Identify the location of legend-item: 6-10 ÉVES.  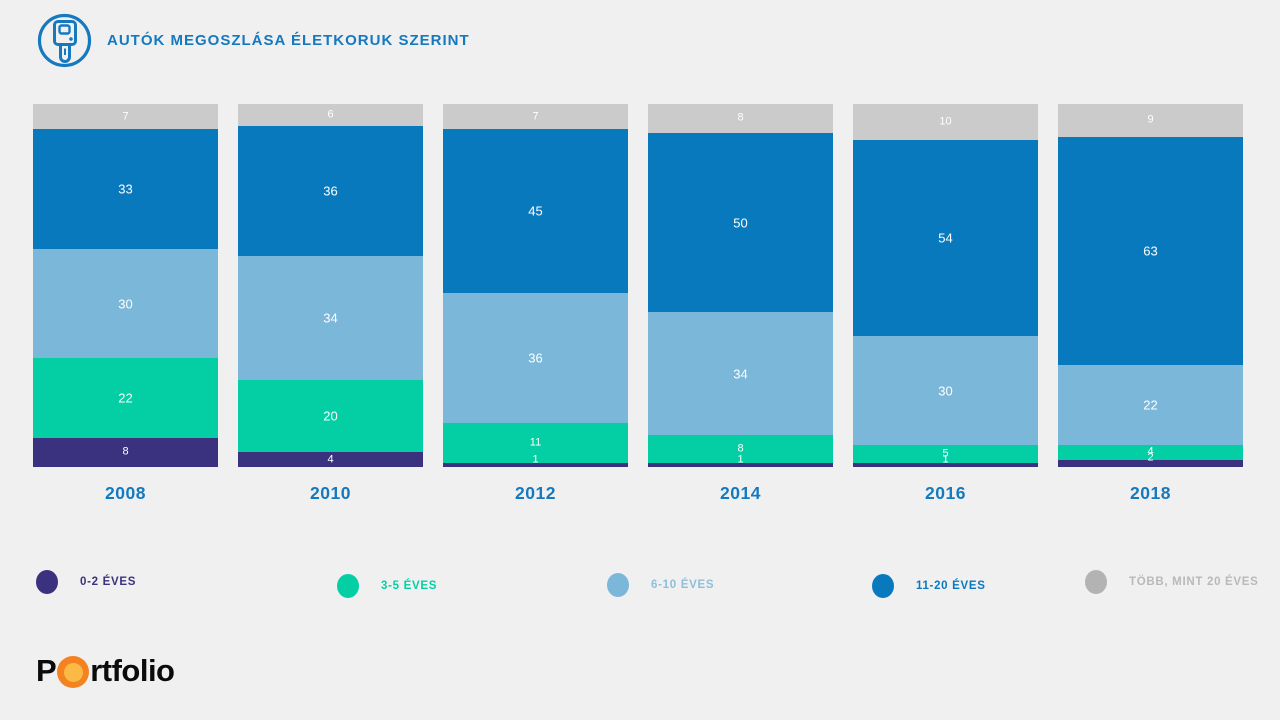
(660, 585).